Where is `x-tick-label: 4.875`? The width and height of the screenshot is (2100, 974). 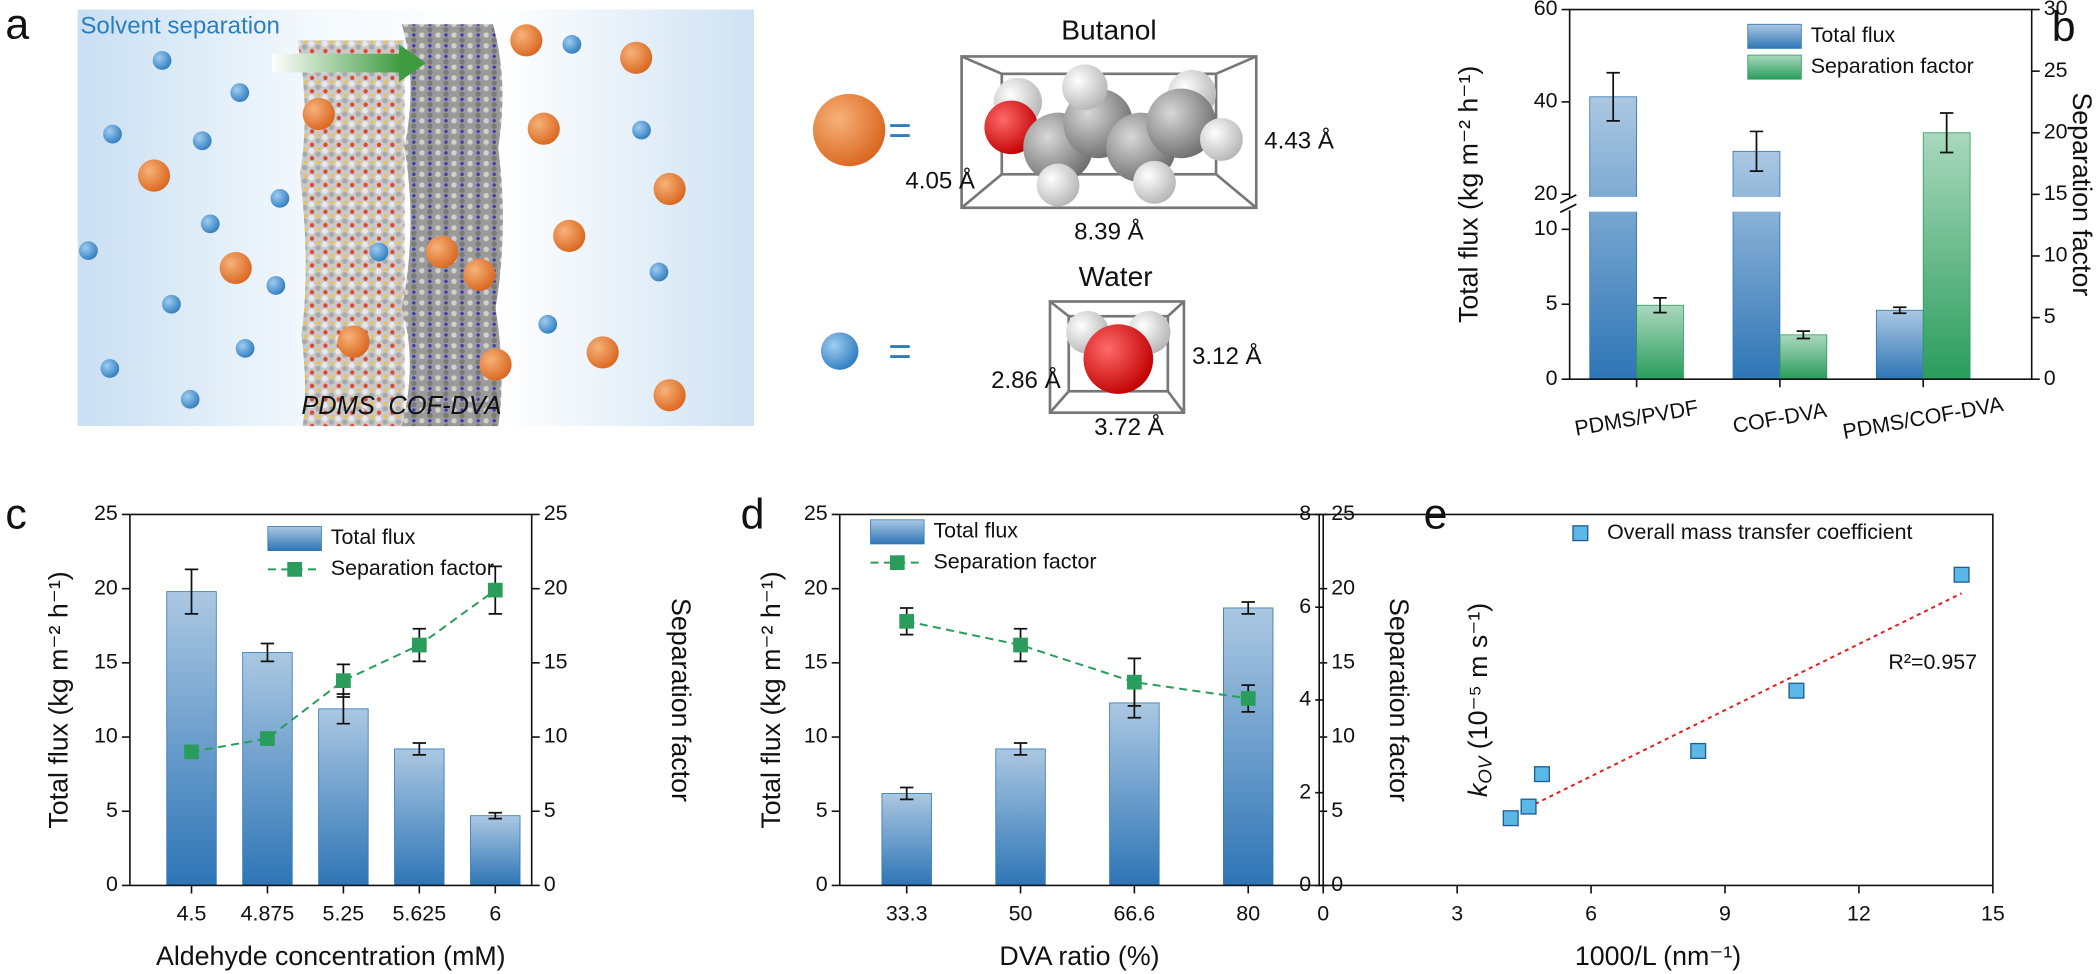
x-tick-label: 4.875 is located at coordinates (268, 914).